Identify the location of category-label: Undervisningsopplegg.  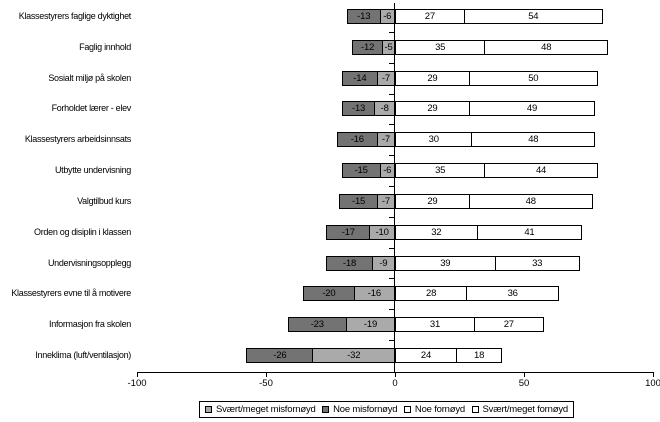
(89, 262).